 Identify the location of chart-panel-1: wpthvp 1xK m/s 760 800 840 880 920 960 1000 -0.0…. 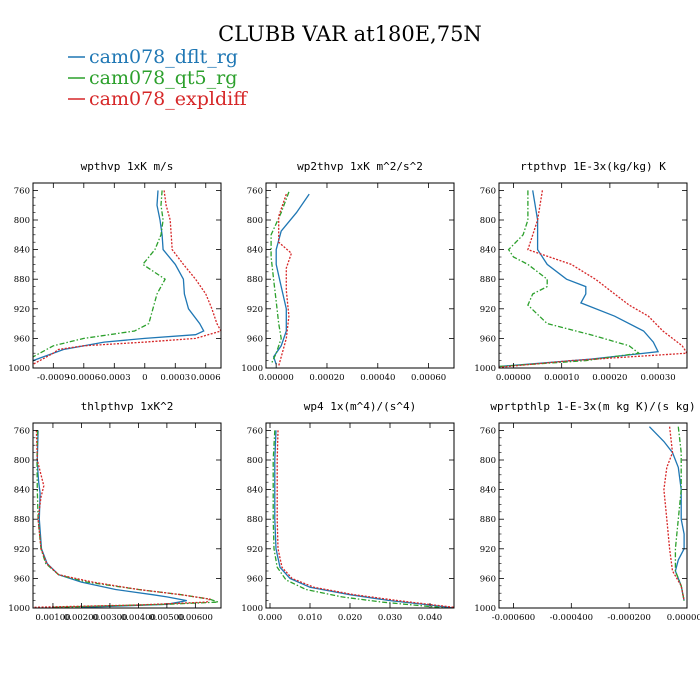
(115, 271).